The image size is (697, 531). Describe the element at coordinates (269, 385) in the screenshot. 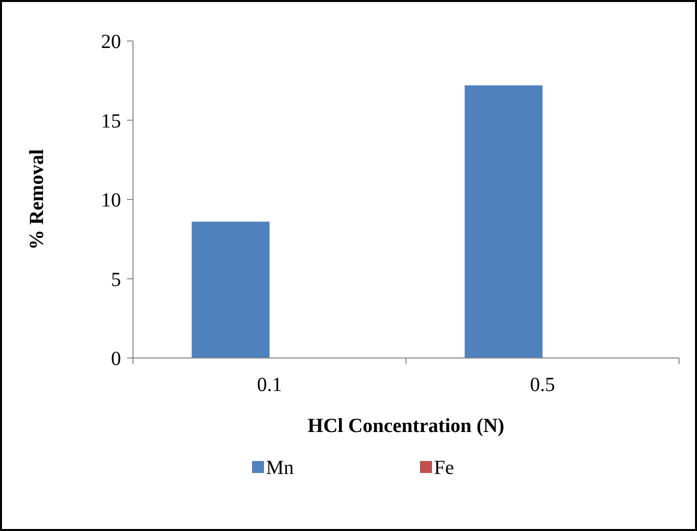

I see `x-tick-label: 0.1` at that location.